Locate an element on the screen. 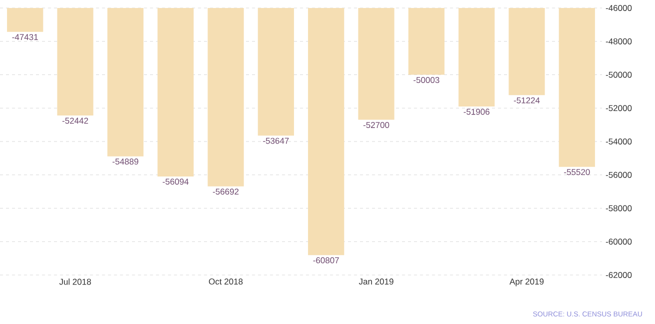  y-tick-label: -56000 is located at coordinates (619, 175).